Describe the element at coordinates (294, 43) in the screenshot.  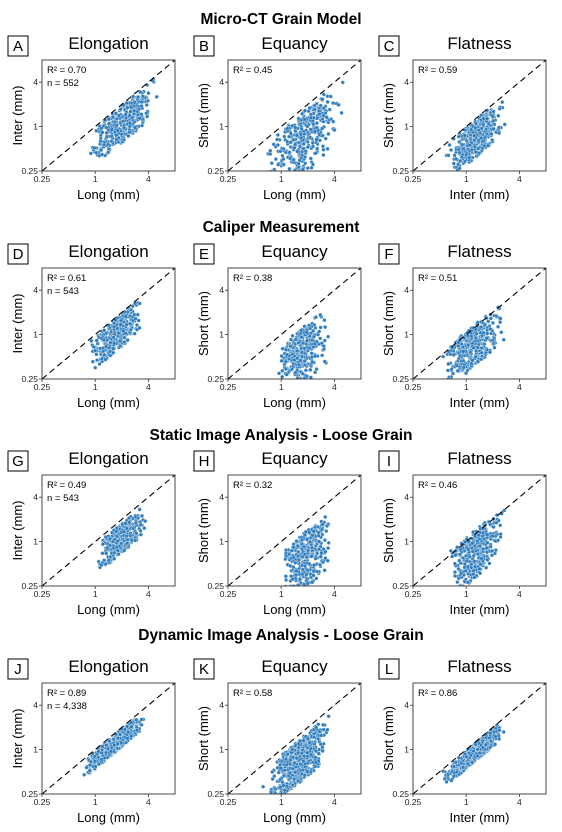
I see `panel-title: Equancy` at that location.